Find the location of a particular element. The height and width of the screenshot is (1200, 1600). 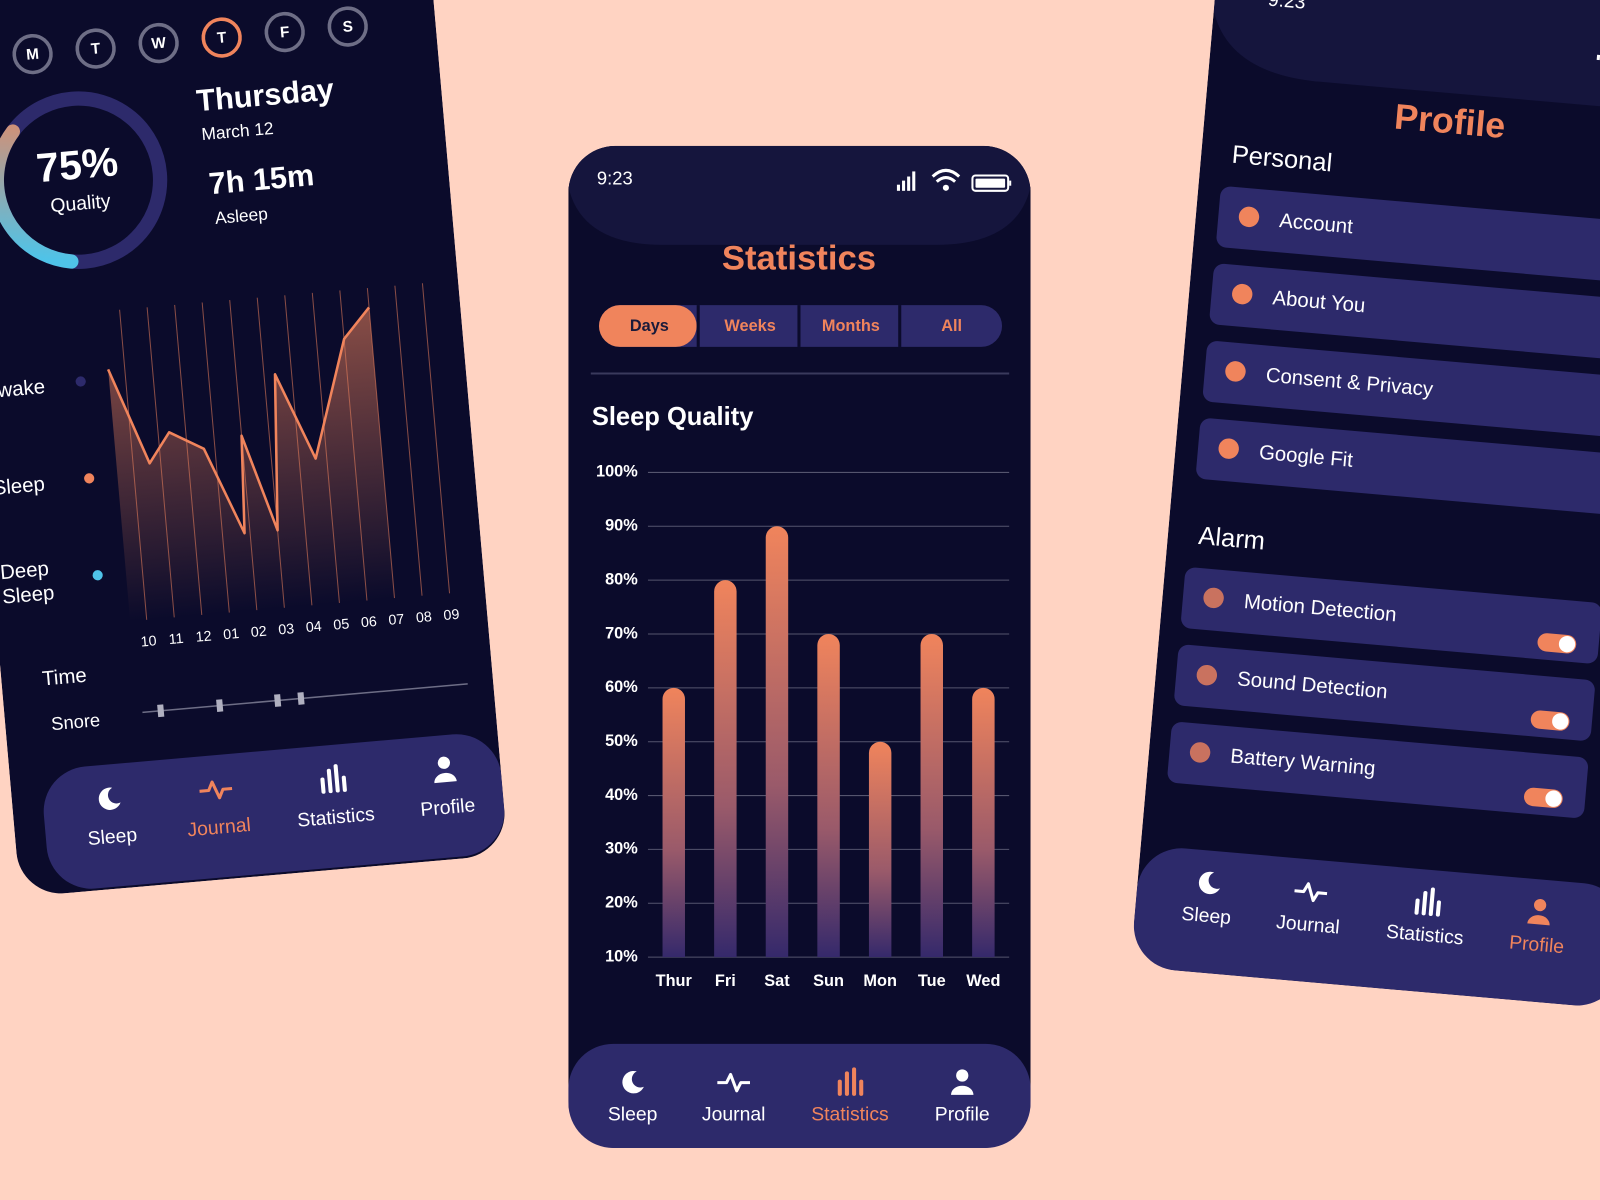

y-tick-label: 100% is located at coordinates (617, 472).